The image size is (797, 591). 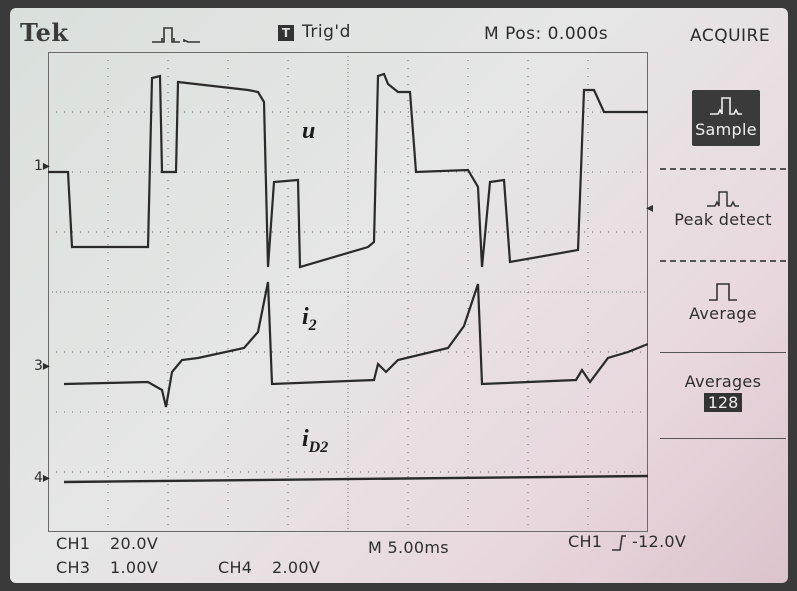 I want to click on menu-item-average: Average, so click(x=723, y=316).